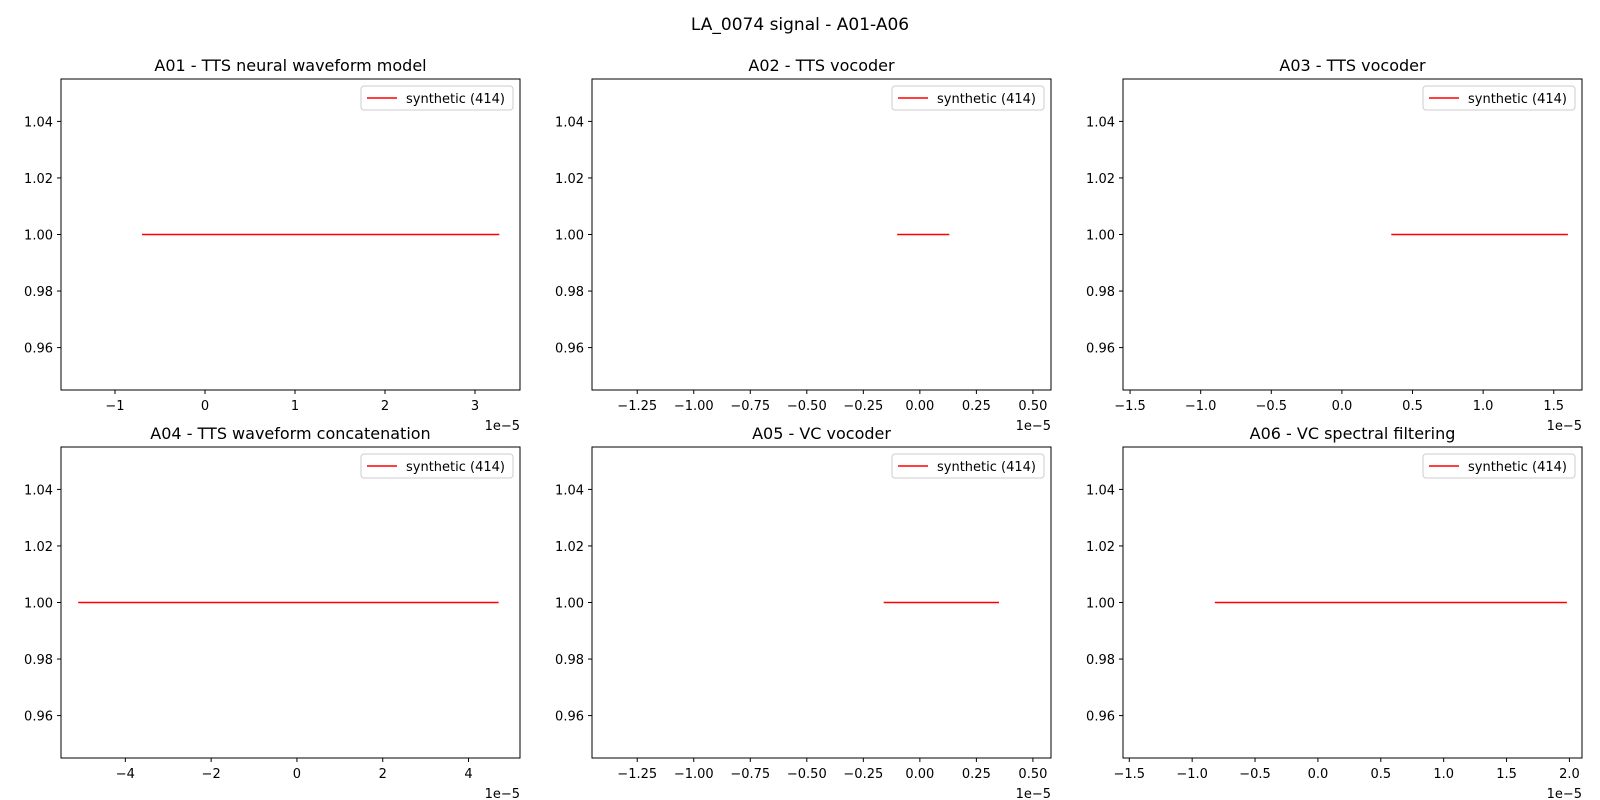 Image resolution: width=1600 pixels, height=800 pixels. I want to click on x-tick-label: −1, so click(114, 406).